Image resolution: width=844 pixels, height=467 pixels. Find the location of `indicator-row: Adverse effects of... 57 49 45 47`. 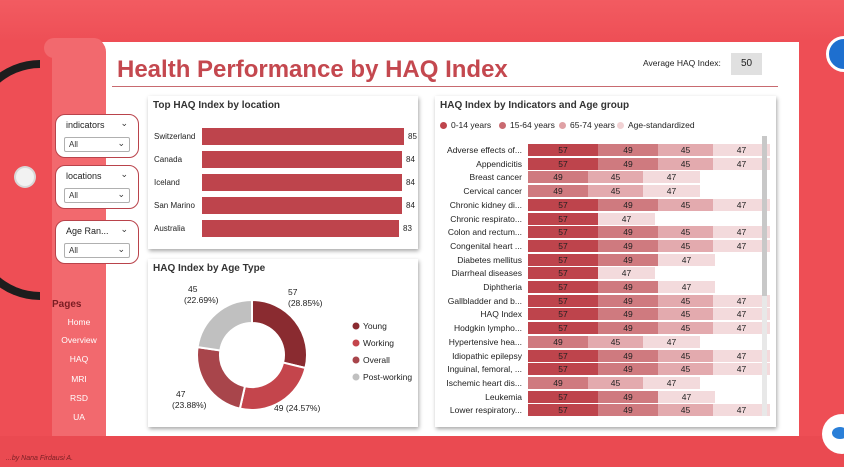

indicator-row: Adverse effects of... 57 49 45 47 is located at coordinates (605, 150).